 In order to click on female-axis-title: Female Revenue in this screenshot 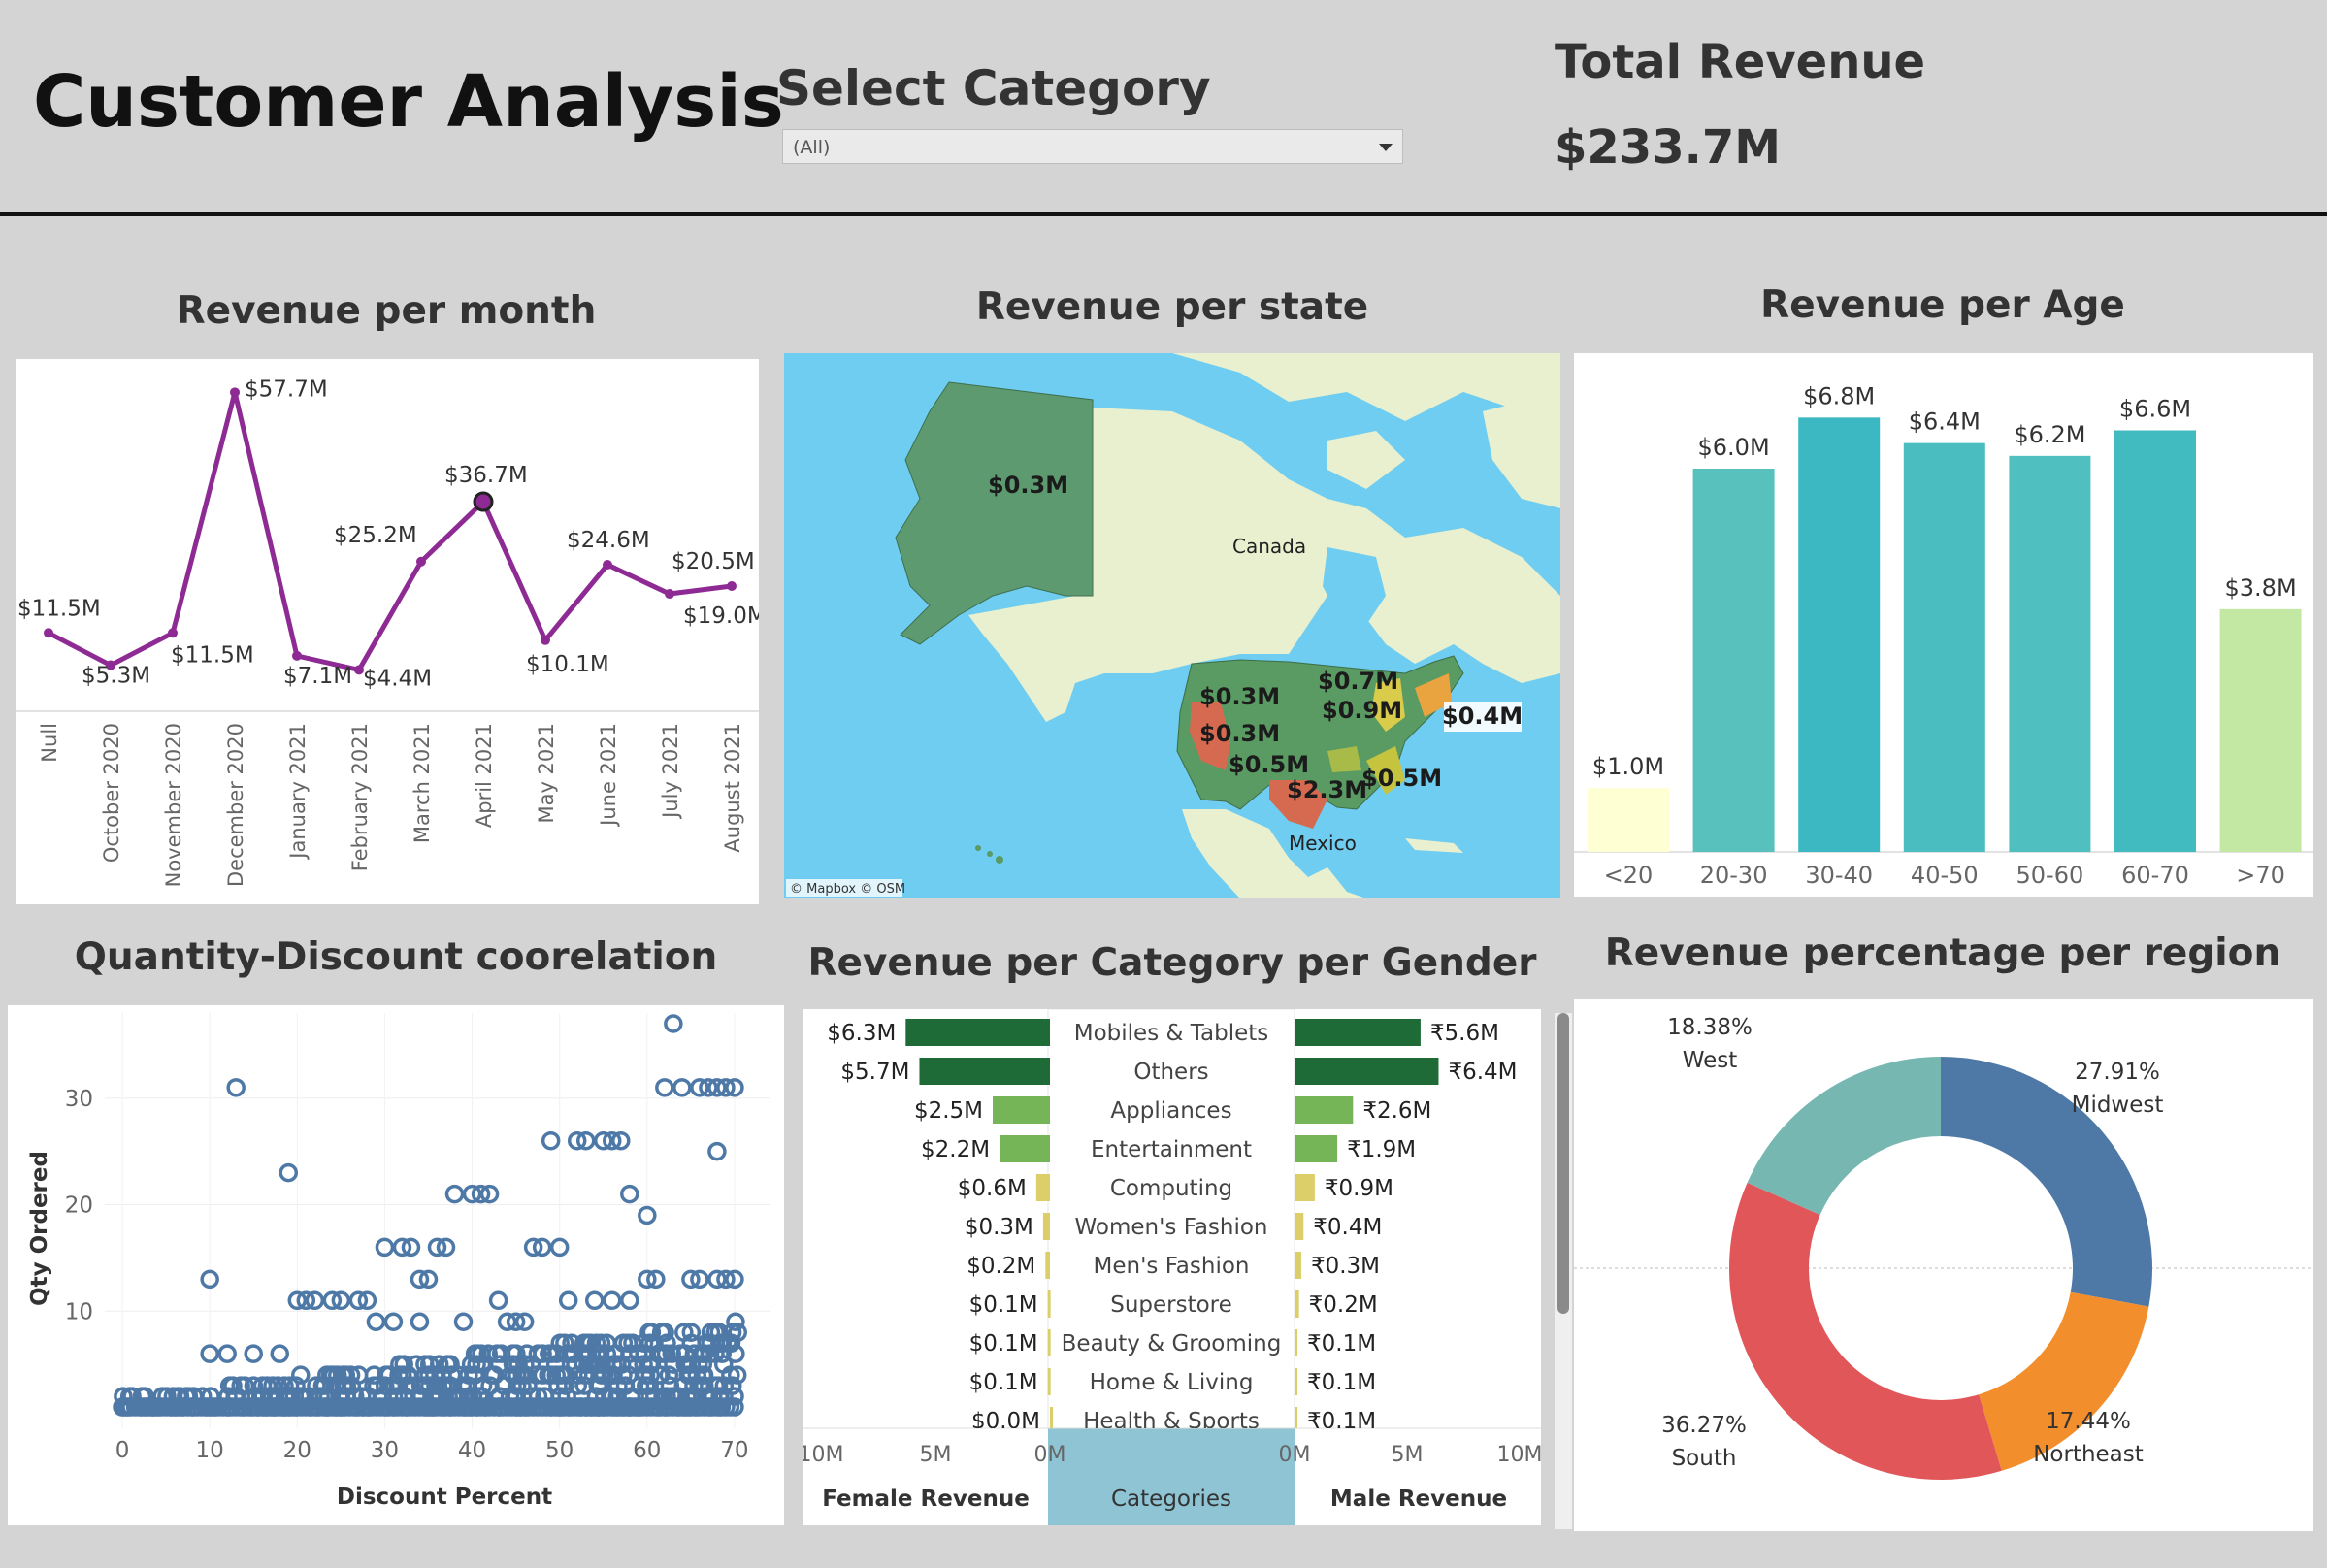, I will do `click(926, 1499)`.